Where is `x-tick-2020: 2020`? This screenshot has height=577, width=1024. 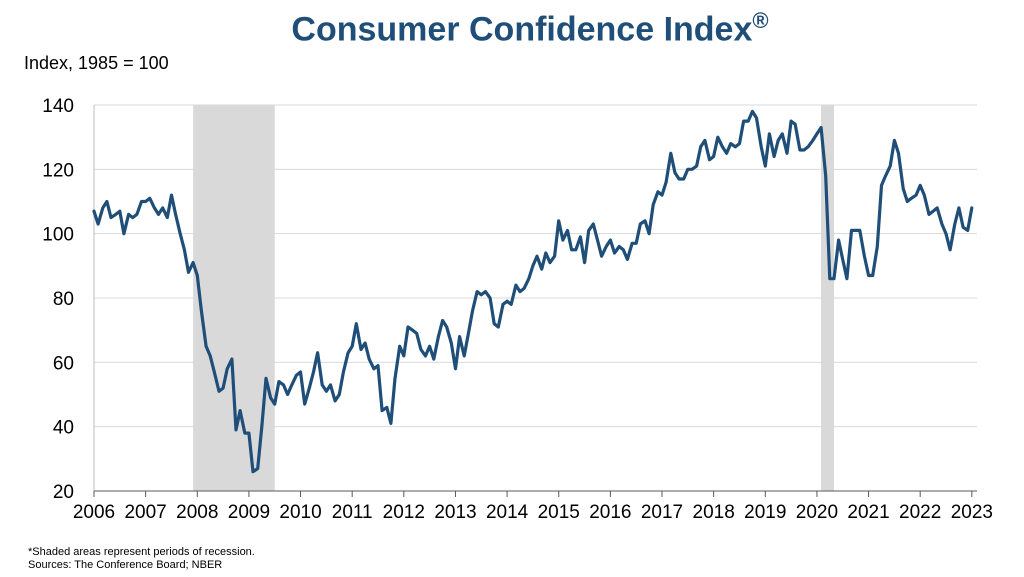 x-tick-2020: 2020 is located at coordinates (817, 512).